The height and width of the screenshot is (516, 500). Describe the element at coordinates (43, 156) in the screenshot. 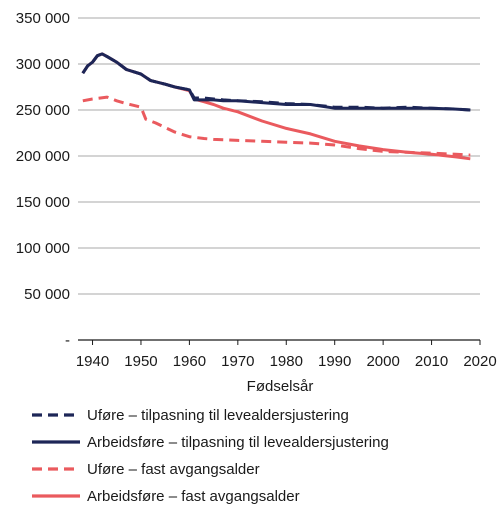

I see `y-tick-label: 200 000` at that location.